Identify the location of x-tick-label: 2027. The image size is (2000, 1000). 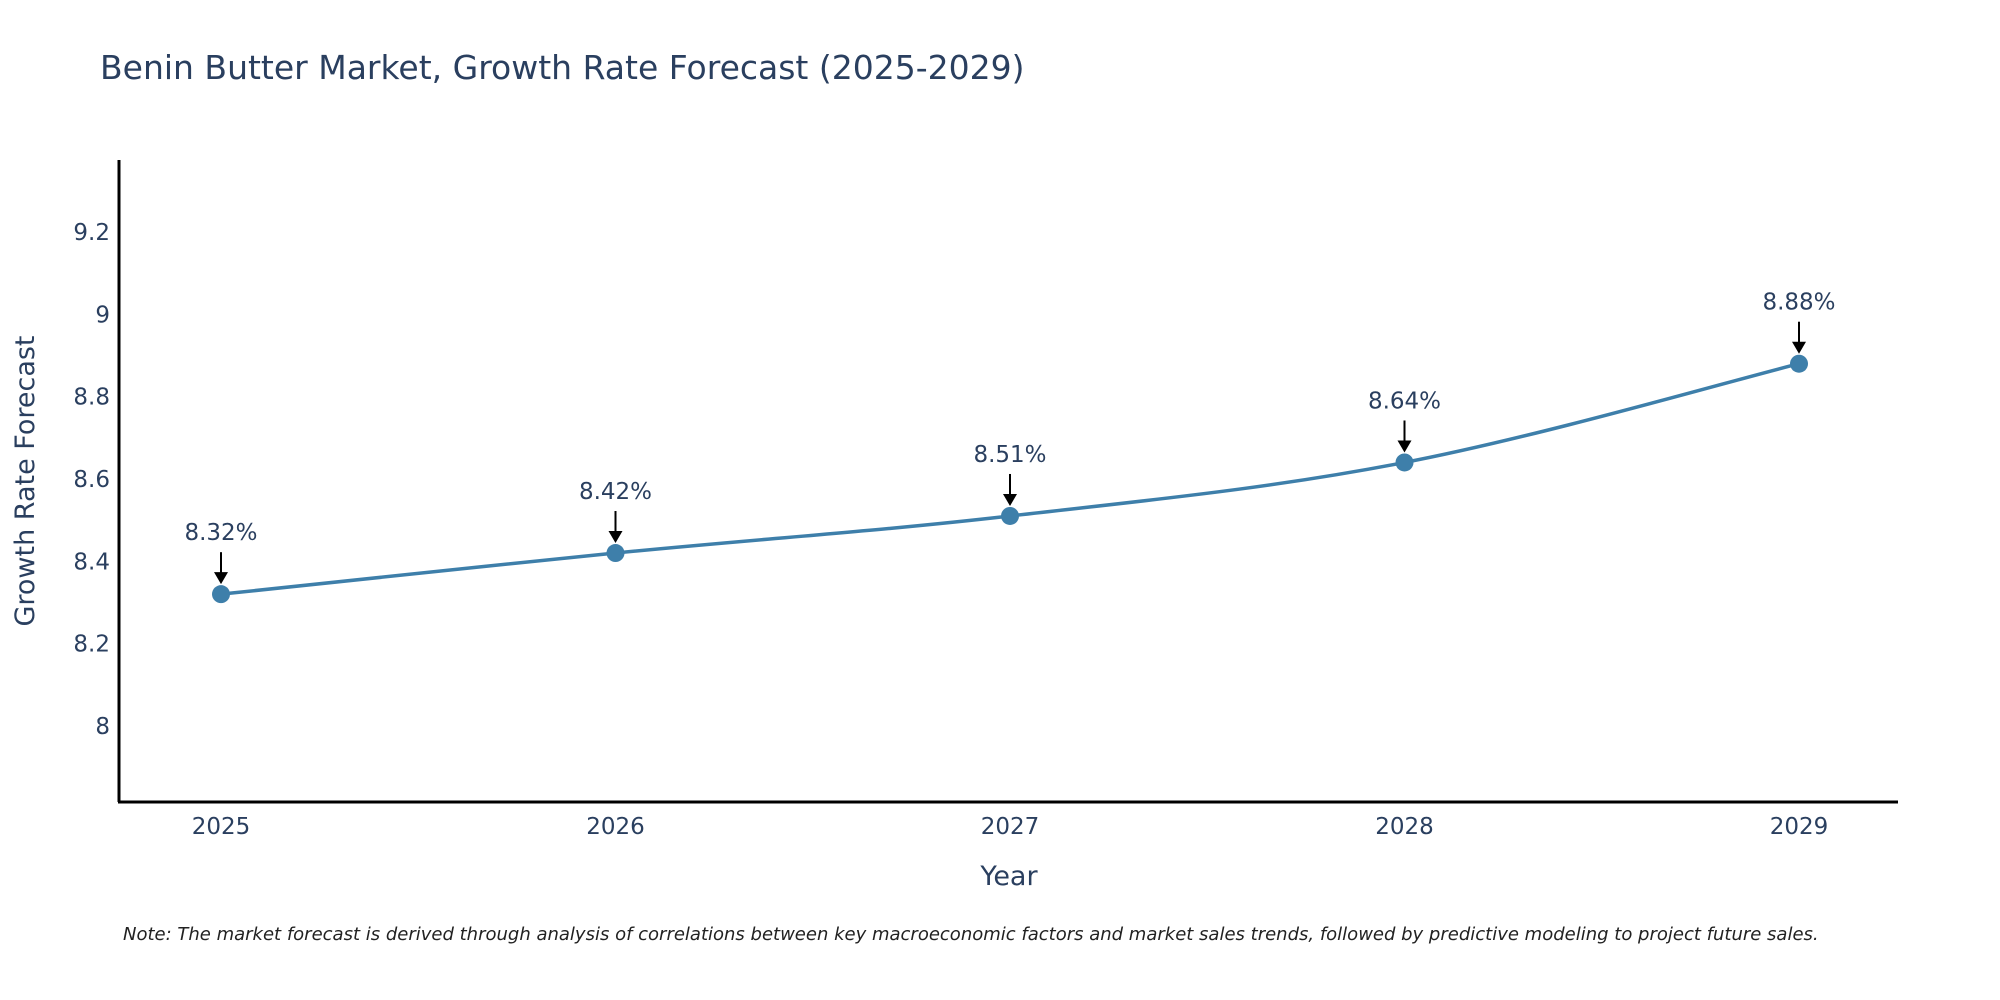
(1010, 827).